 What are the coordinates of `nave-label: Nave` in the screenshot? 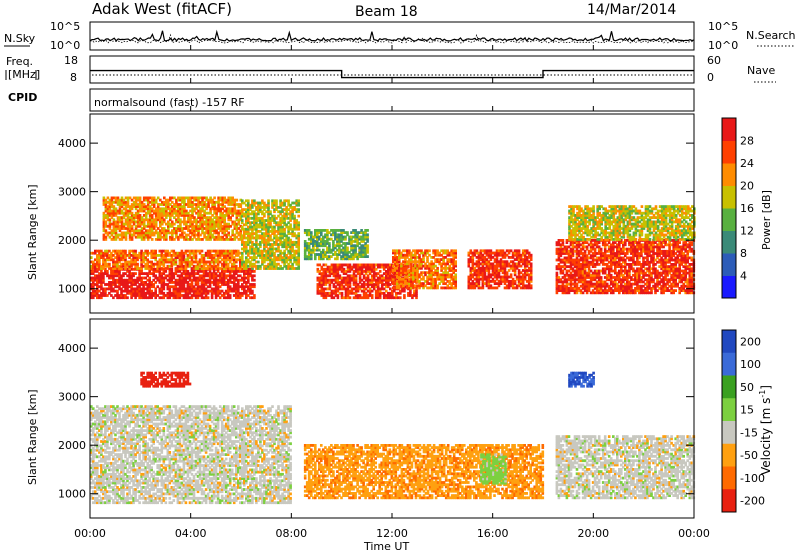 It's located at (761, 70).